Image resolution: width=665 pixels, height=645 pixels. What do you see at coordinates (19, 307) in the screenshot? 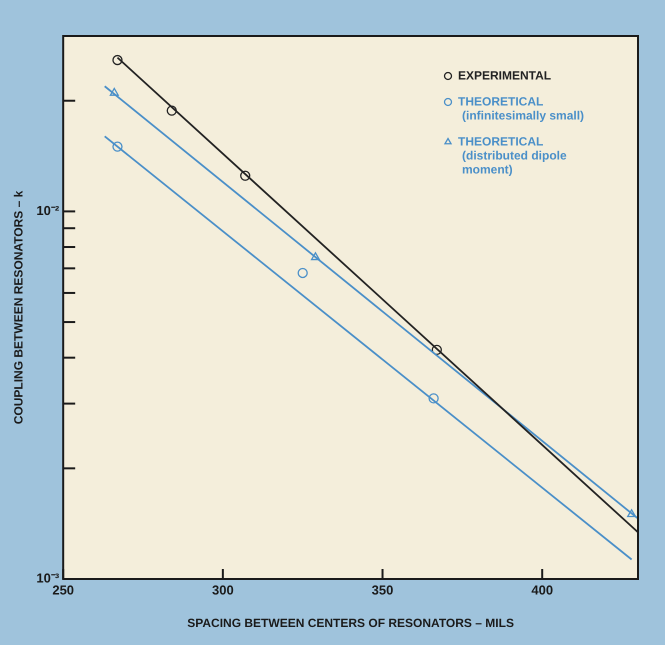
I see `y-axis-title: COUPLING BETWEEN RESONATORS – k` at bounding box center [19, 307].